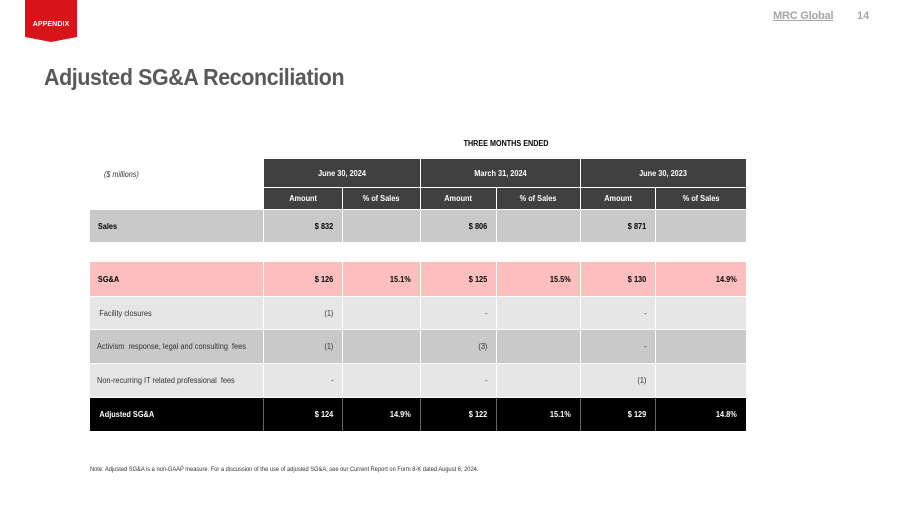 This screenshot has width=900, height=506. What do you see at coordinates (863, 16) in the screenshot?
I see `page-number: 14` at bounding box center [863, 16].